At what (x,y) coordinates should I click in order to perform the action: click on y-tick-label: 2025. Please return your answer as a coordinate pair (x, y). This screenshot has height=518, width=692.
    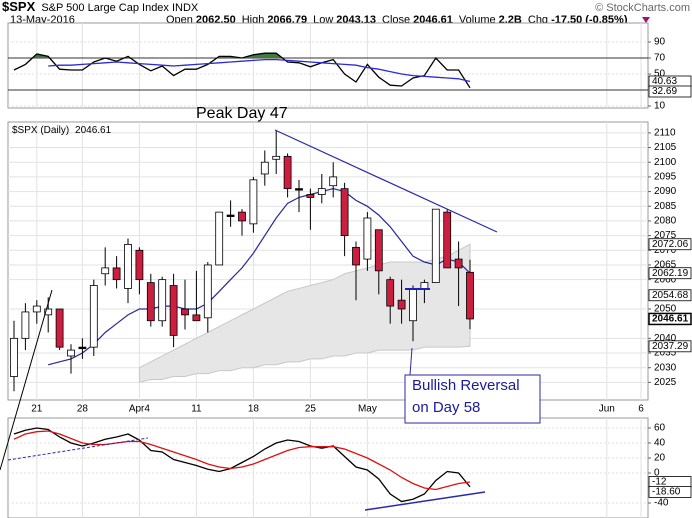
    Looking at the image, I should click on (665, 382).